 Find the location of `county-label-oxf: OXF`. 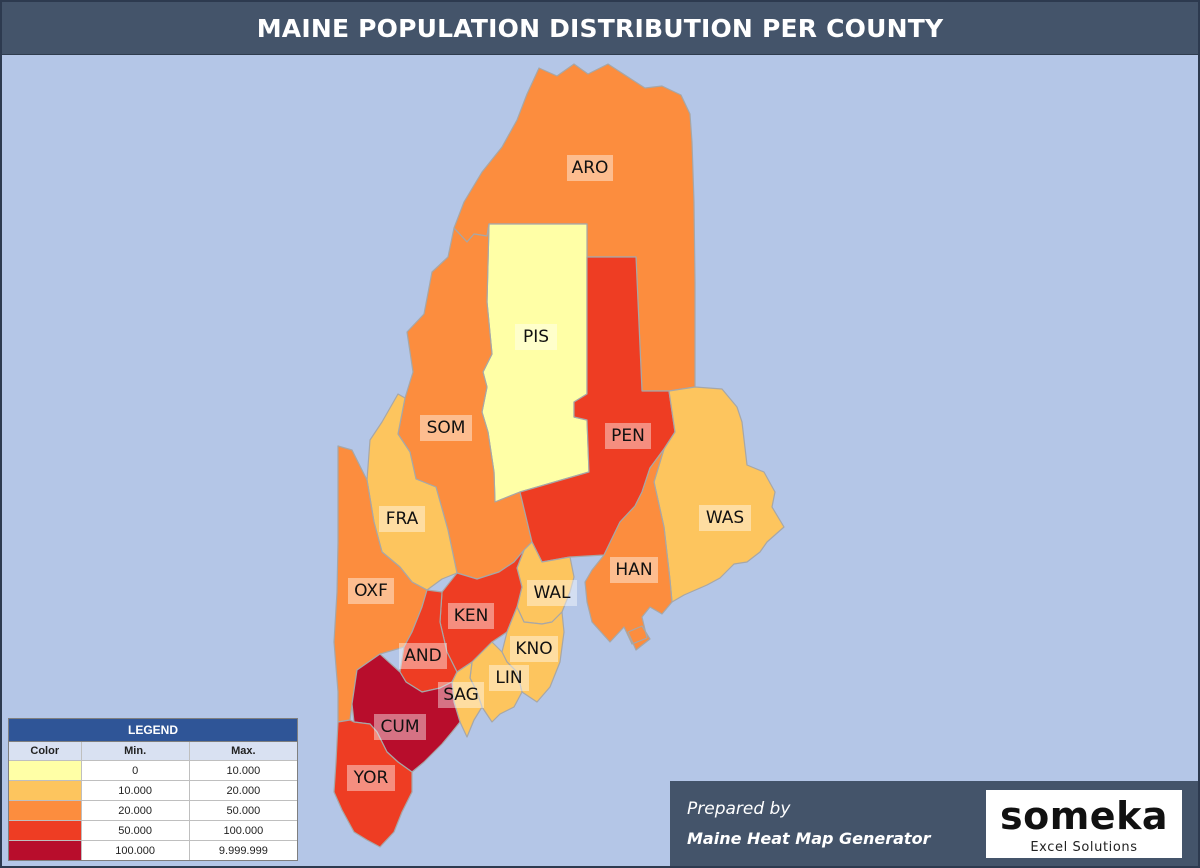

county-label-oxf: OXF is located at coordinates (371, 591).